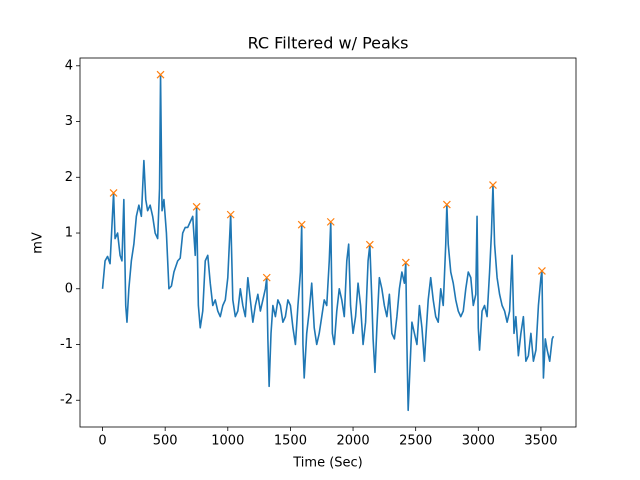 This screenshot has height=480, width=640. I want to click on y-axis-label: mV, so click(38, 243).